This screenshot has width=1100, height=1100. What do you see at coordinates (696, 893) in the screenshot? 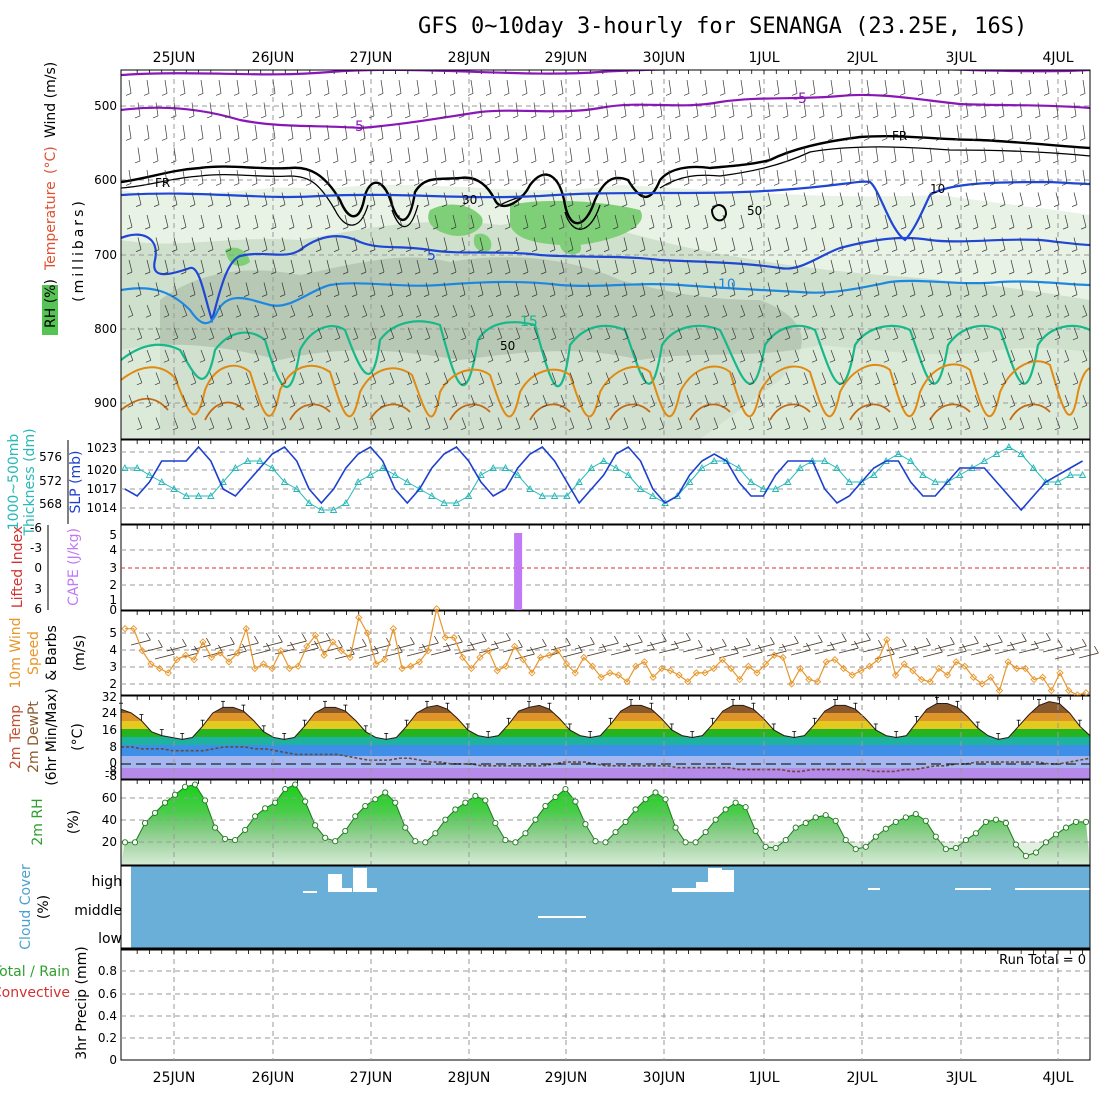
I see `cloud-bars` at bounding box center [696, 893].